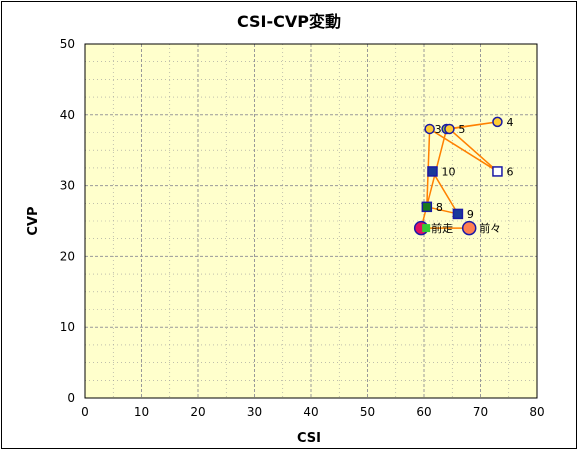  What do you see at coordinates (141, 412) in the screenshot?
I see `x-tick-label: 10` at bounding box center [141, 412].